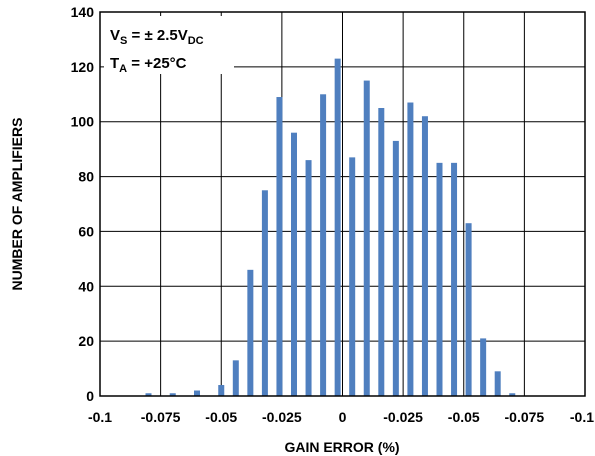  What do you see at coordinates (83, 122) in the screenshot?
I see `y-tick-label: 100` at bounding box center [83, 122].